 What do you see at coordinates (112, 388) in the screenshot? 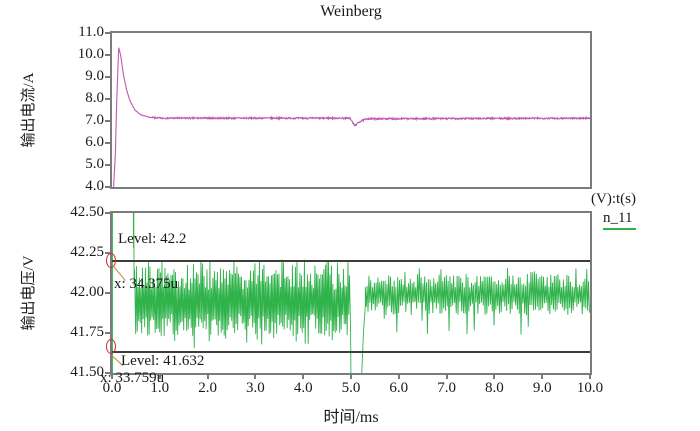
I see `x-tick-label: 0.0` at bounding box center [112, 388].